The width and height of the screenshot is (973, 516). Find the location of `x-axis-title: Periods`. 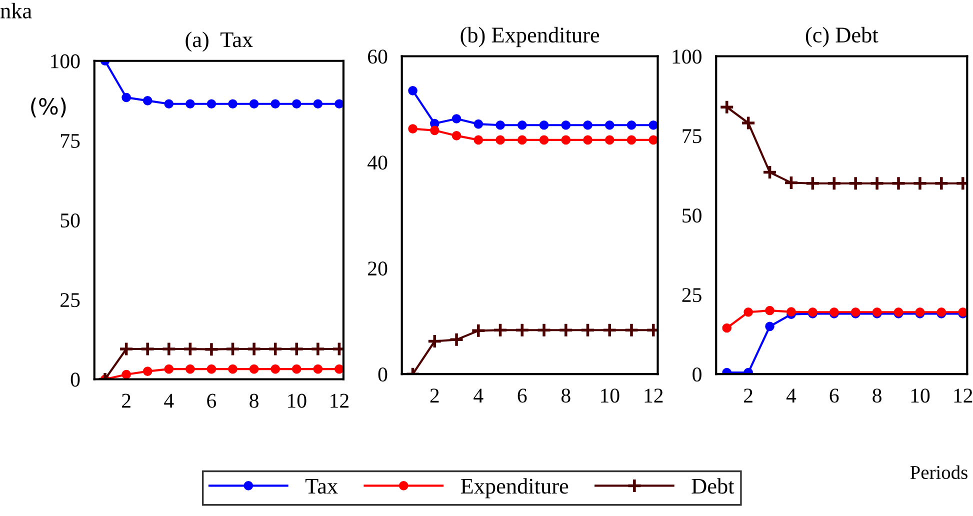

x-axis-title: Periods is located at coordinates (939, 472).